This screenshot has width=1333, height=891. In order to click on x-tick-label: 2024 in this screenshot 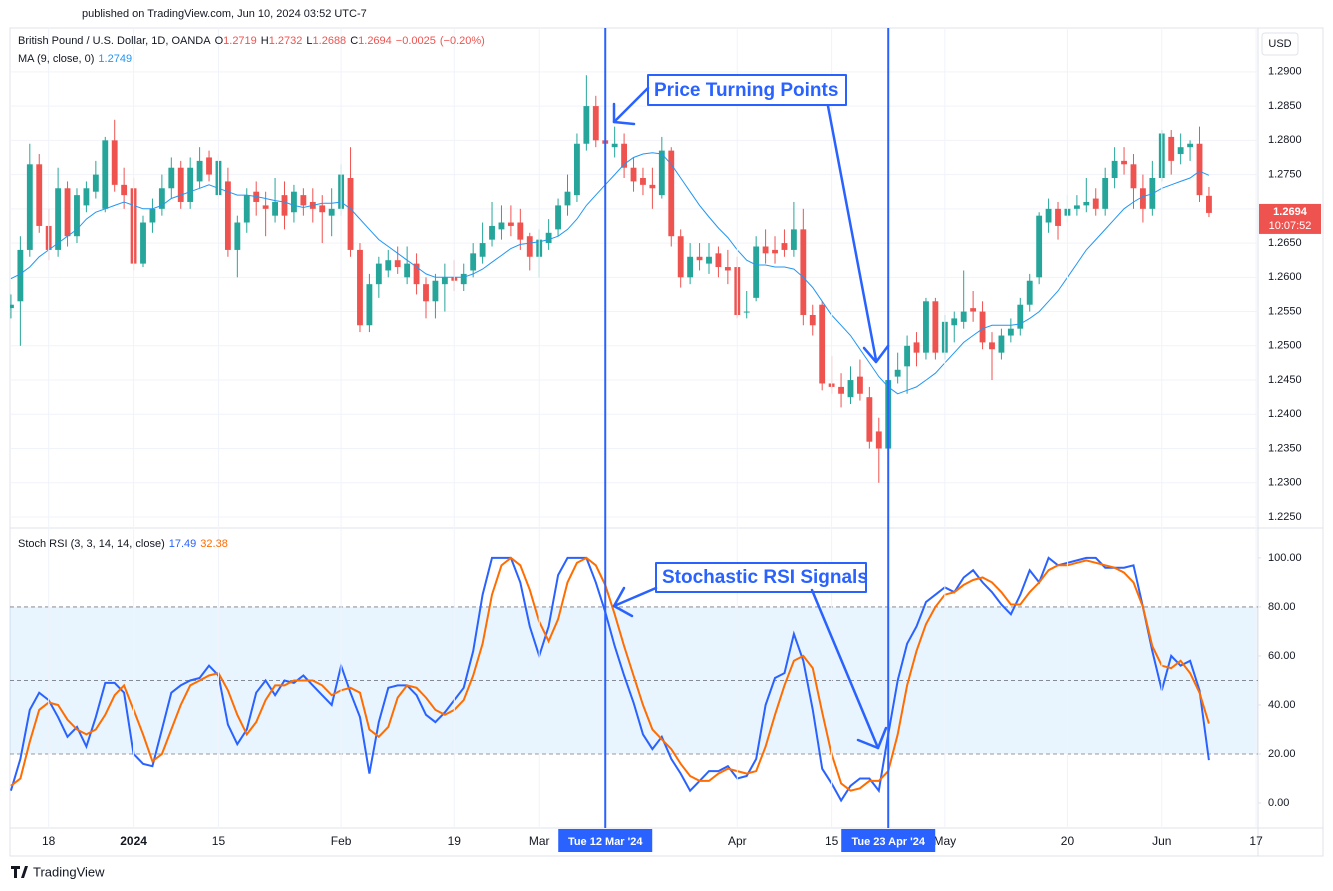, I will do `click(133, 841)`.